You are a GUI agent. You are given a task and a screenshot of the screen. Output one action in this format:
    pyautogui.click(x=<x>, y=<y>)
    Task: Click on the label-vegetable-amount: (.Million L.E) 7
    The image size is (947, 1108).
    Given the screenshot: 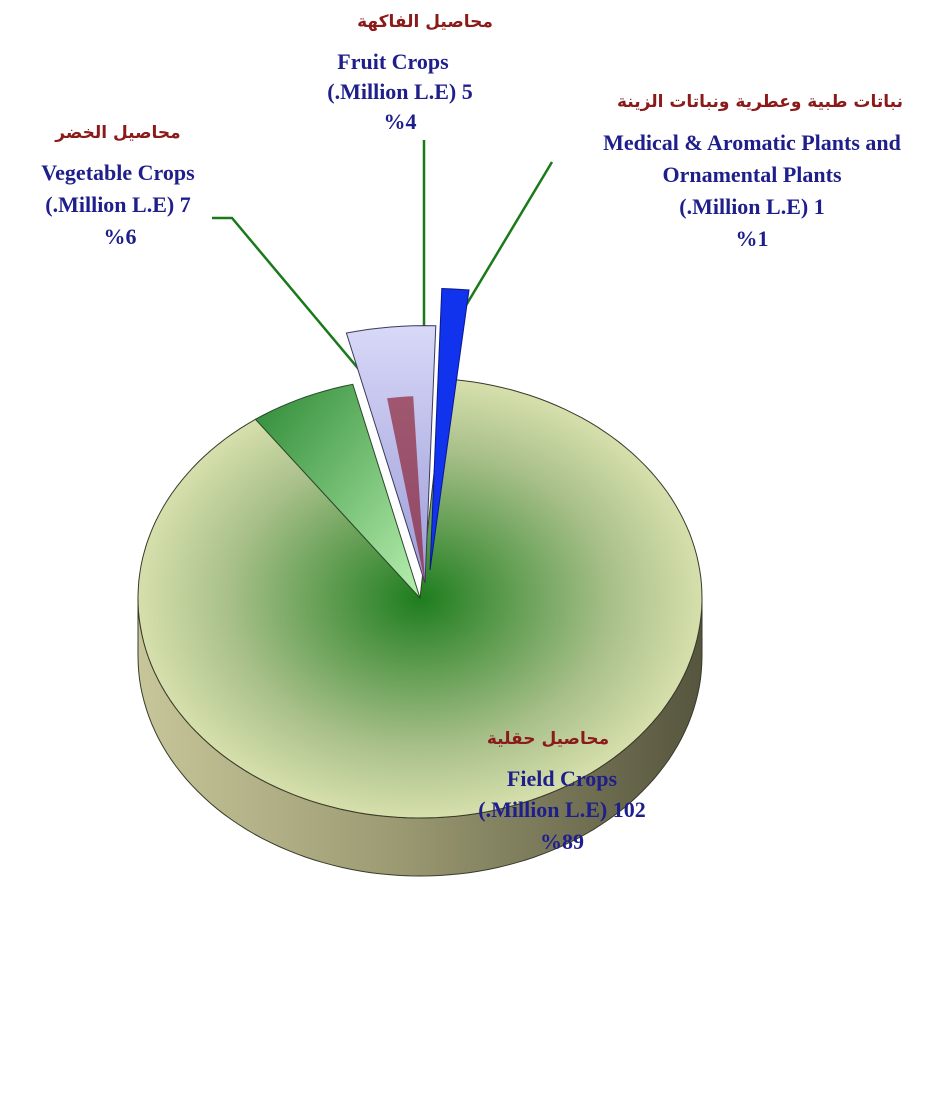 What is the action you would take?
    pyautogui.click(x=117, y=204)
    